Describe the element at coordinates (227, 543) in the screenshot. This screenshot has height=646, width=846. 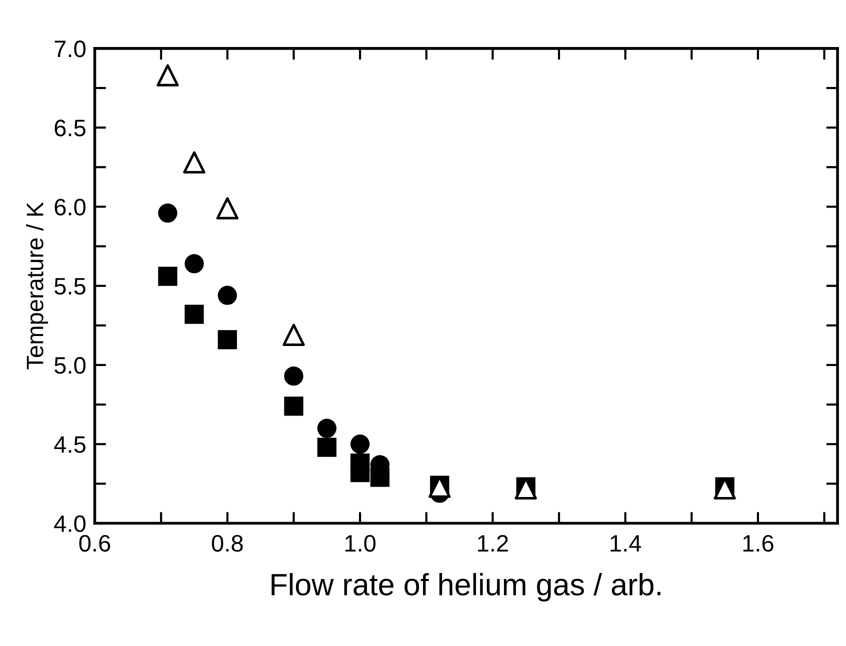
I see `x-tick-label: 0.8` at that location.